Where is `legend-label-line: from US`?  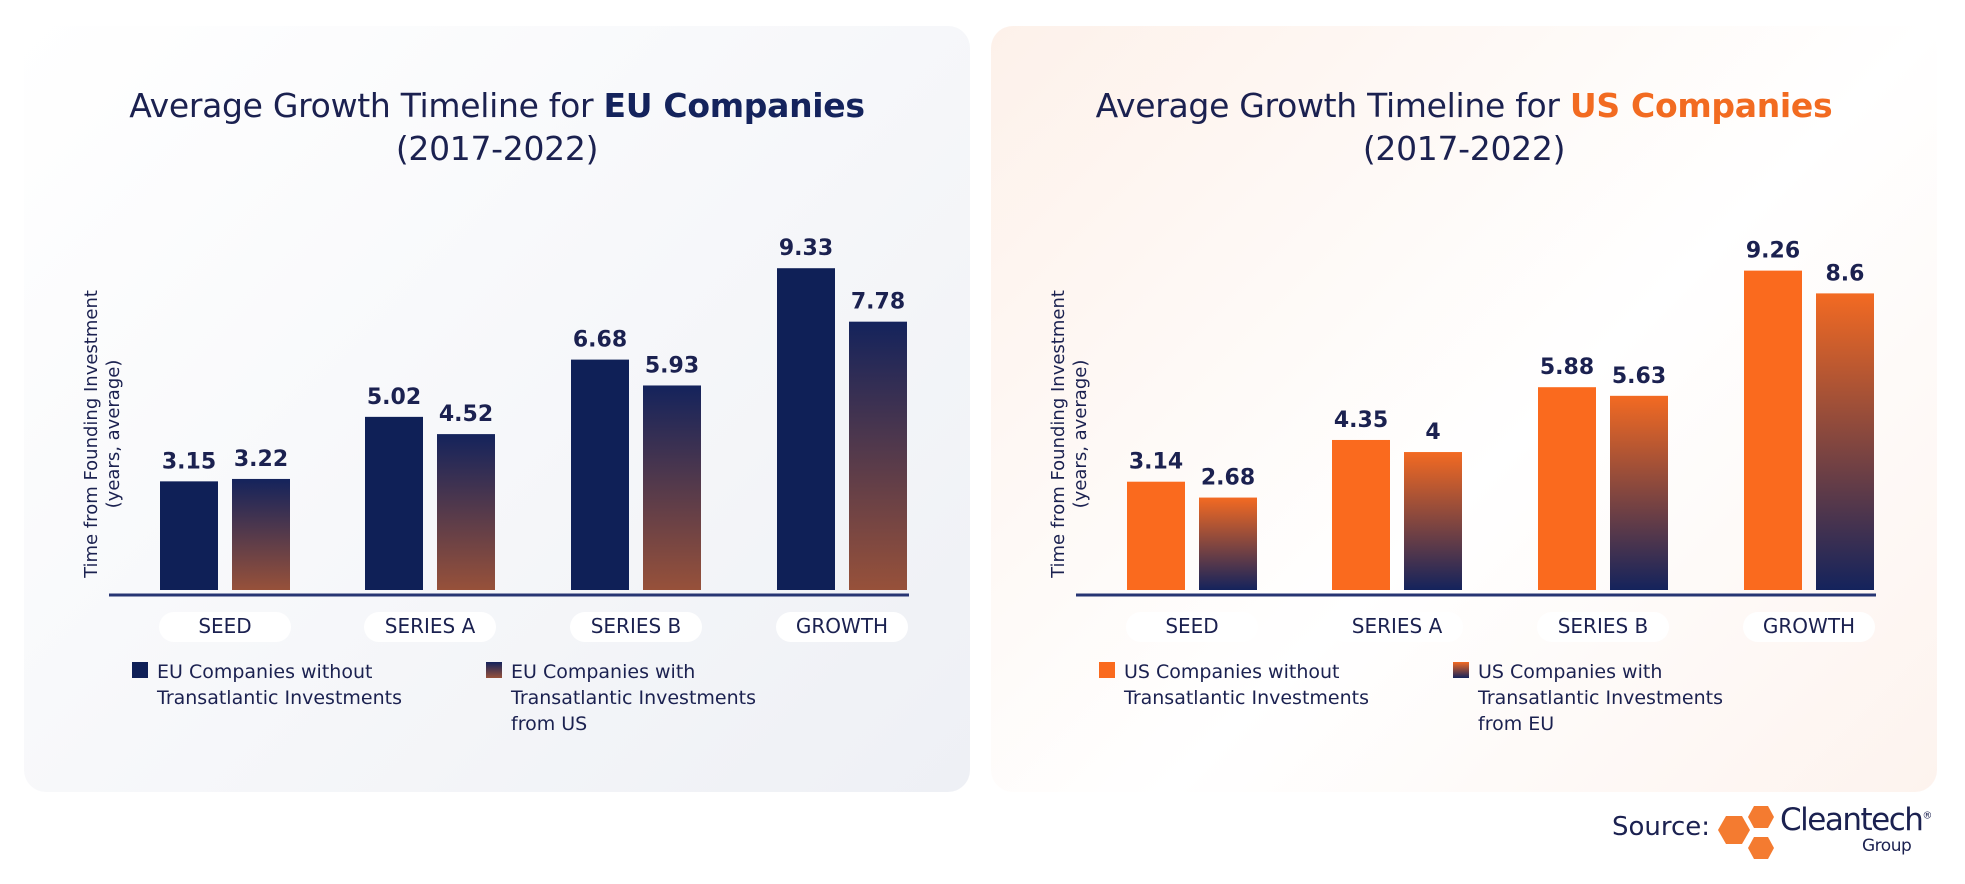 legend-label-line: from US is located at coordinates (549, 724).